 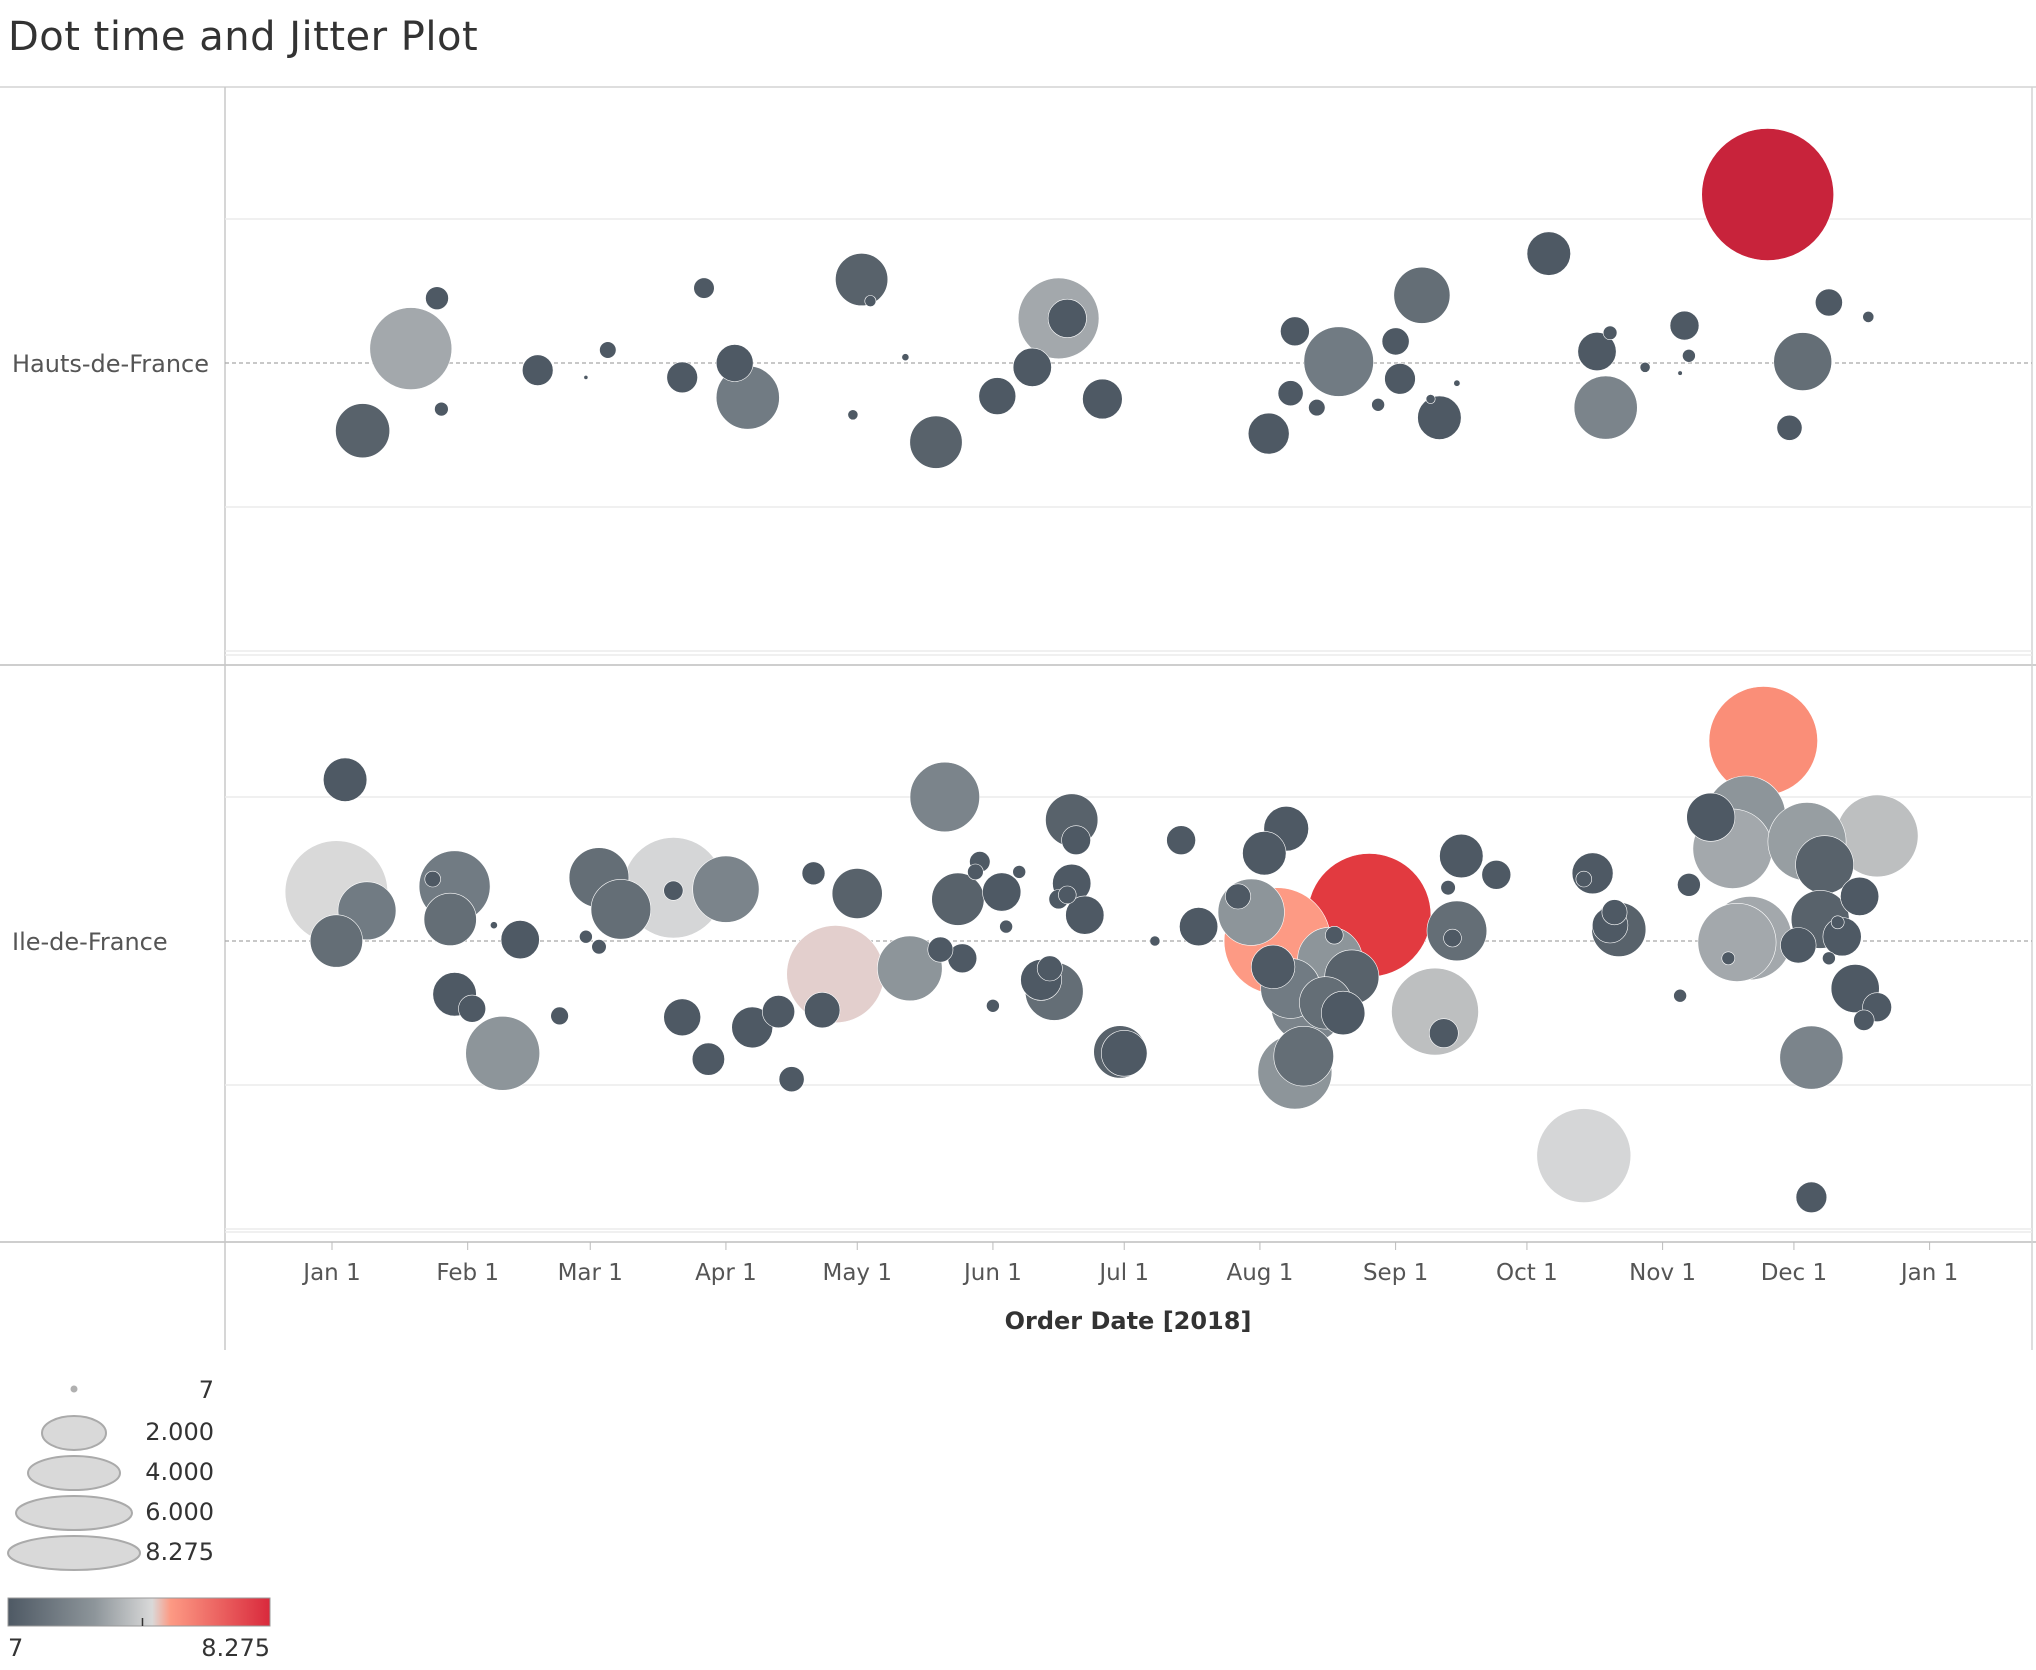 I want to click on x-tick-label: May 1, so click(x=857, y=1273).